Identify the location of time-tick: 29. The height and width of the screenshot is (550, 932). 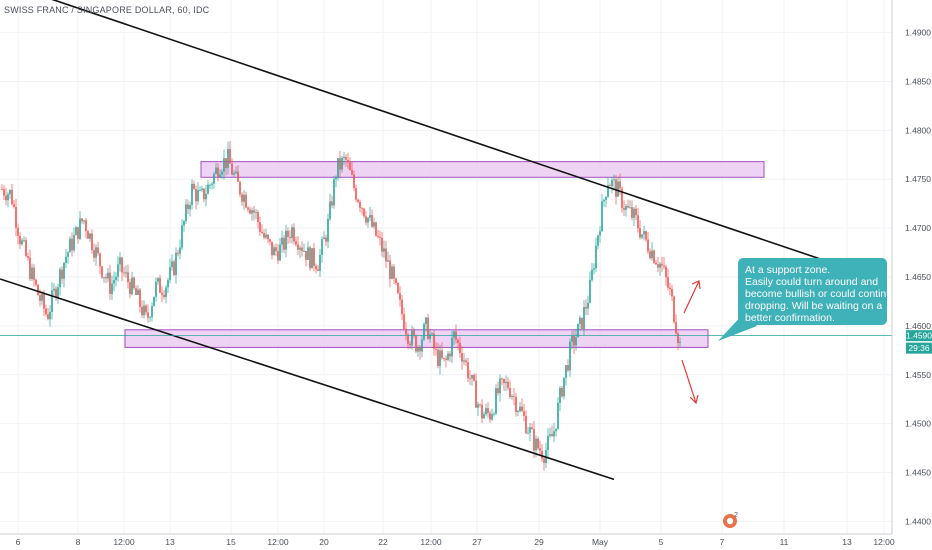
(539, 542).